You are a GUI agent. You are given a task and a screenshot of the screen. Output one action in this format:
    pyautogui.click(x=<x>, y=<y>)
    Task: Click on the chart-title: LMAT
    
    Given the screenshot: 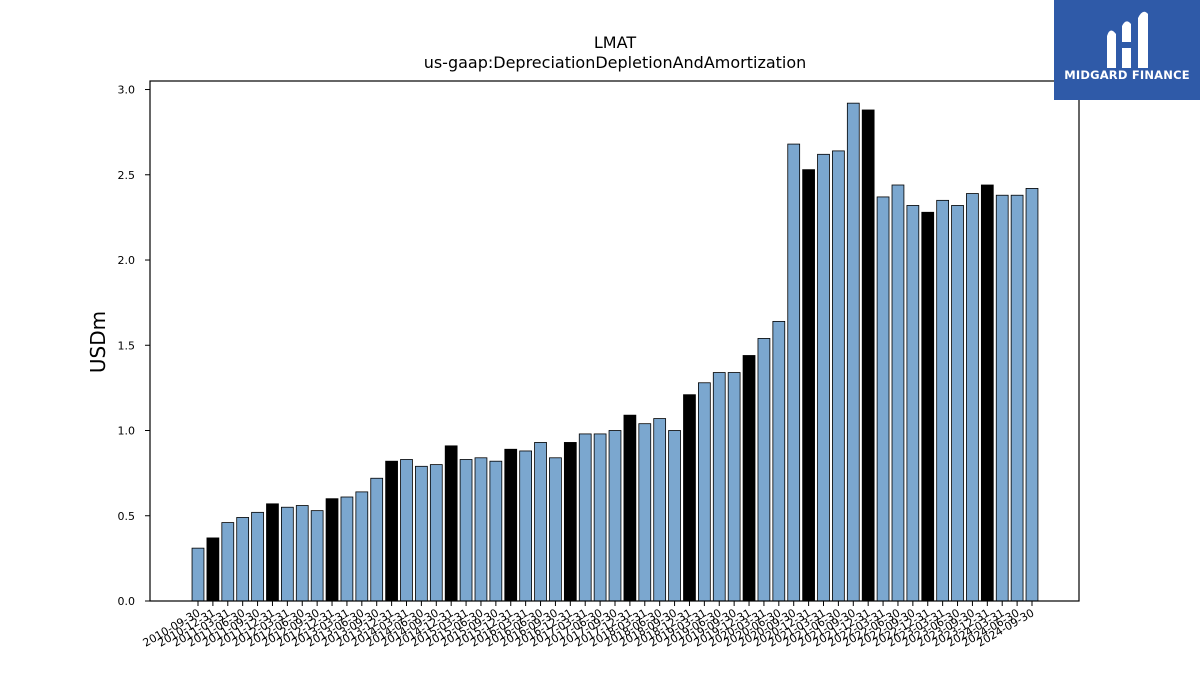 What is the action you would take?
    pyautogui.click(x=615, y=42)
    